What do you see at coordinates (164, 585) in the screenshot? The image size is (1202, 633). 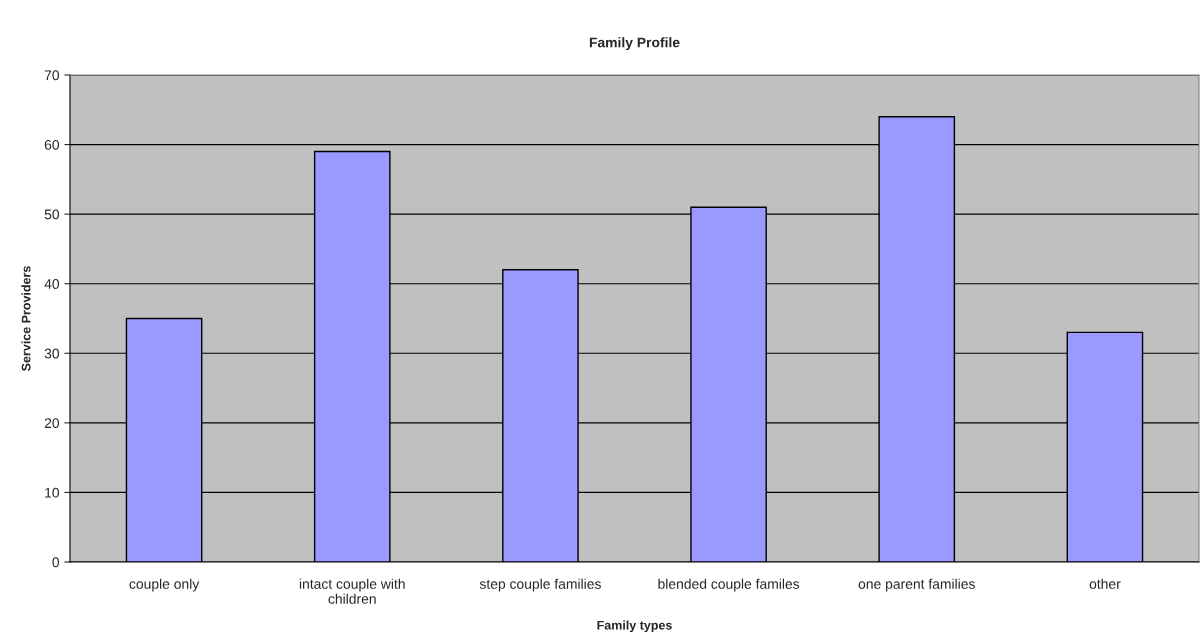 I see `x-tick-label: couple only` at bounding box center [164, 585].